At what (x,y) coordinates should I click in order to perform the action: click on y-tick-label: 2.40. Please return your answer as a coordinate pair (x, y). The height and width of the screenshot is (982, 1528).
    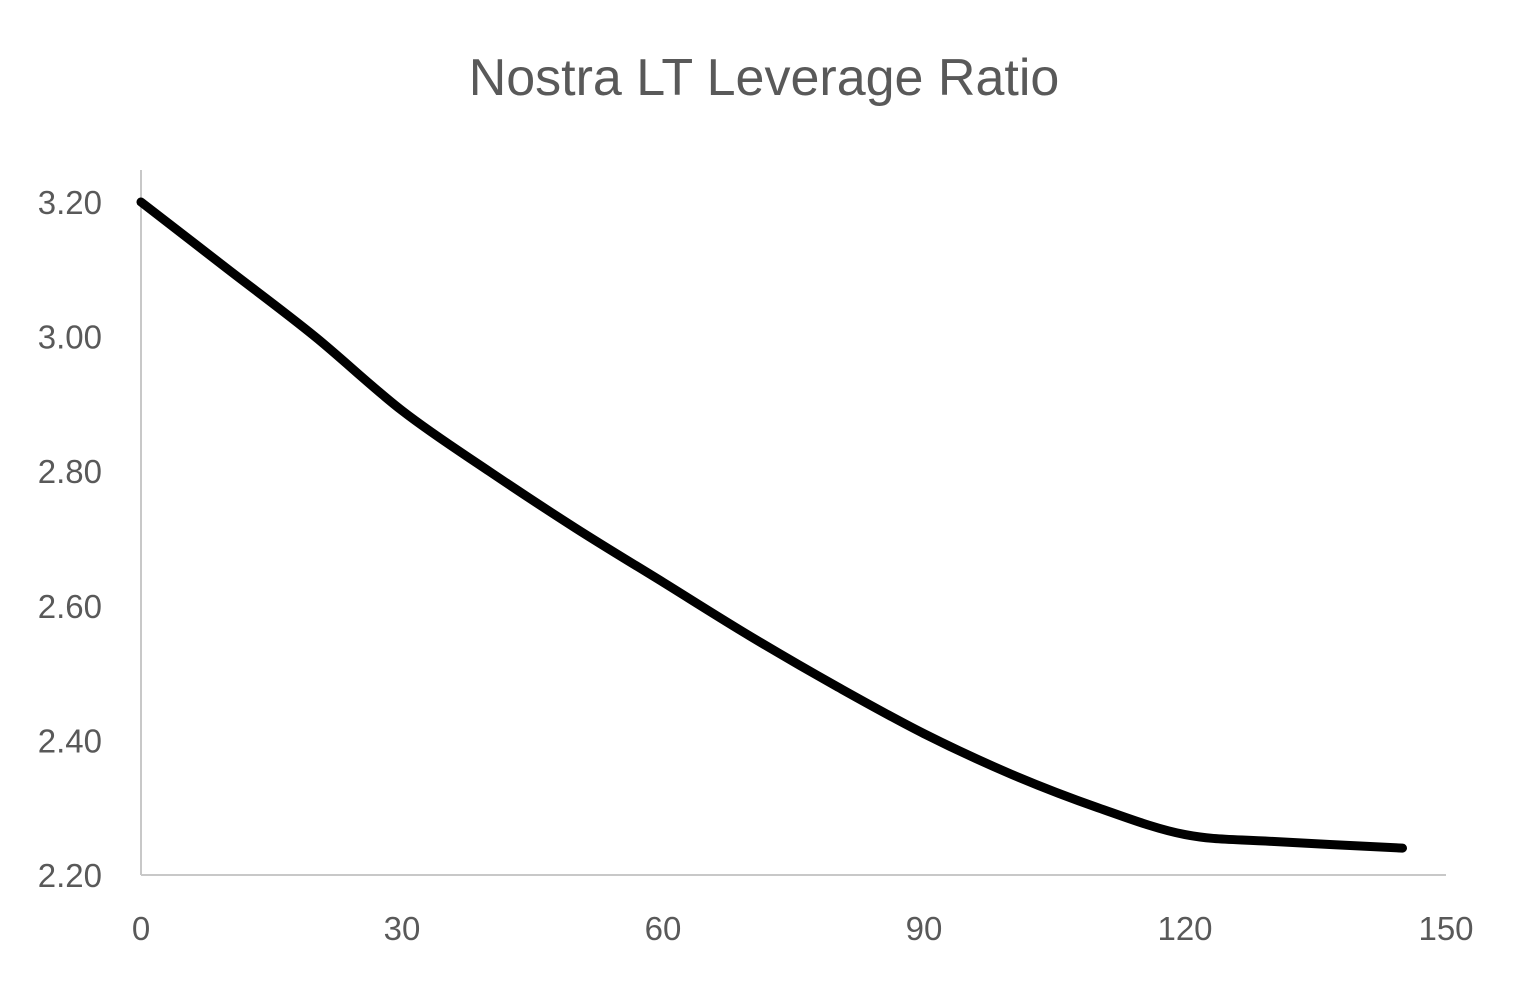
    Looking at the image, I should click on (70, 740).